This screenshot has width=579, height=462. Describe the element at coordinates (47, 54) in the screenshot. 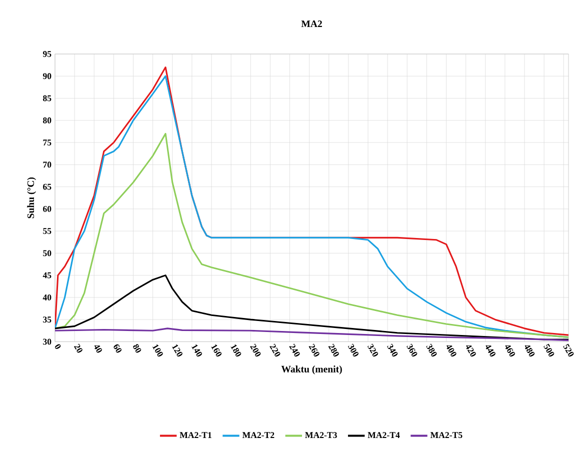

I see `y-tick-label: 95` at that location.